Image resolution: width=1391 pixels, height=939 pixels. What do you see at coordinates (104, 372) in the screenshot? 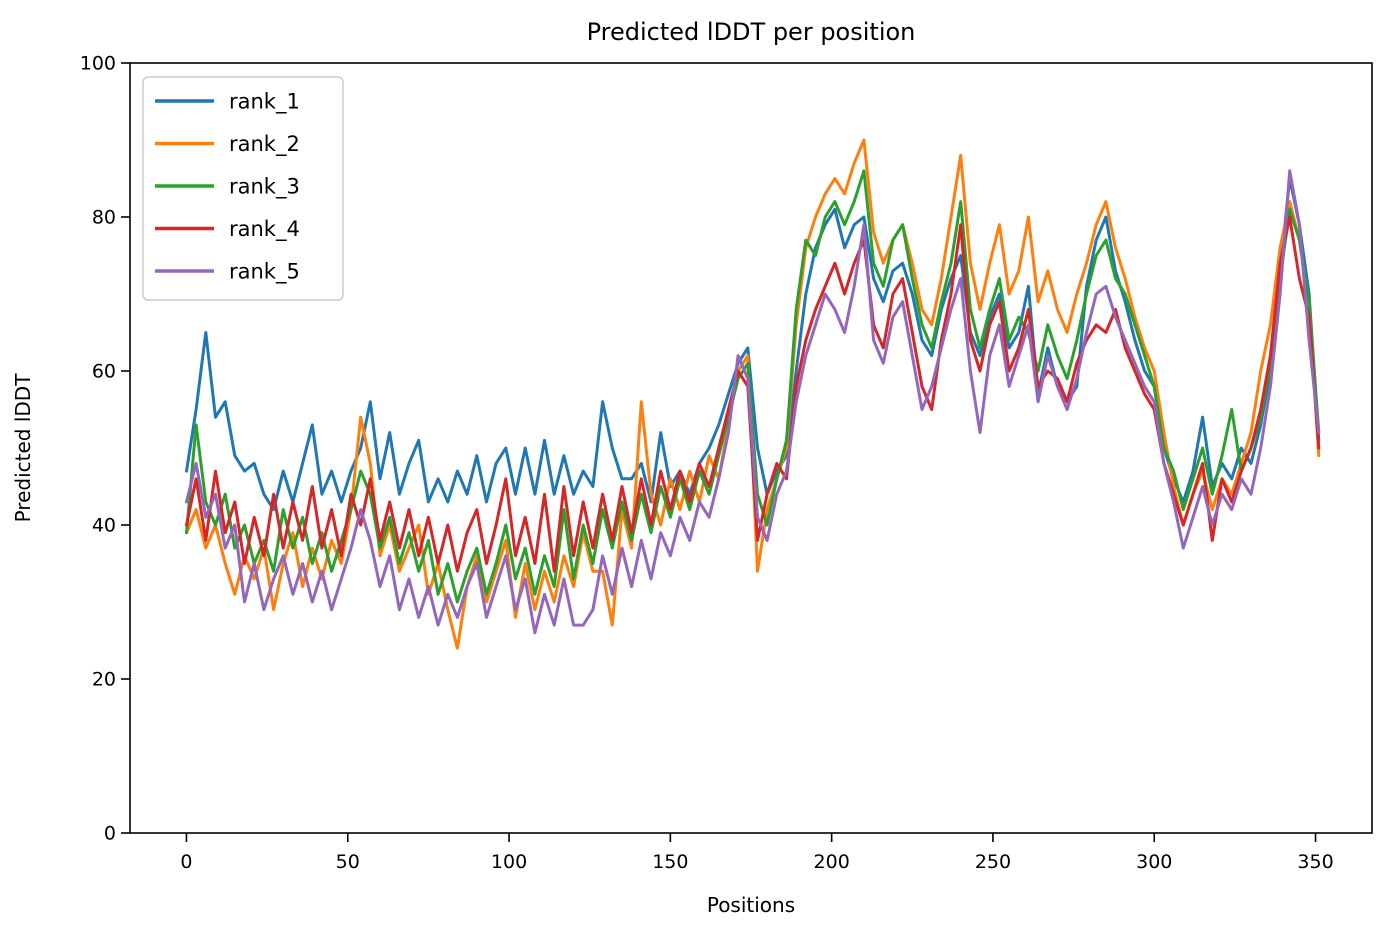
I see `y-tick-label: 60` at bounding box center [104, 372].